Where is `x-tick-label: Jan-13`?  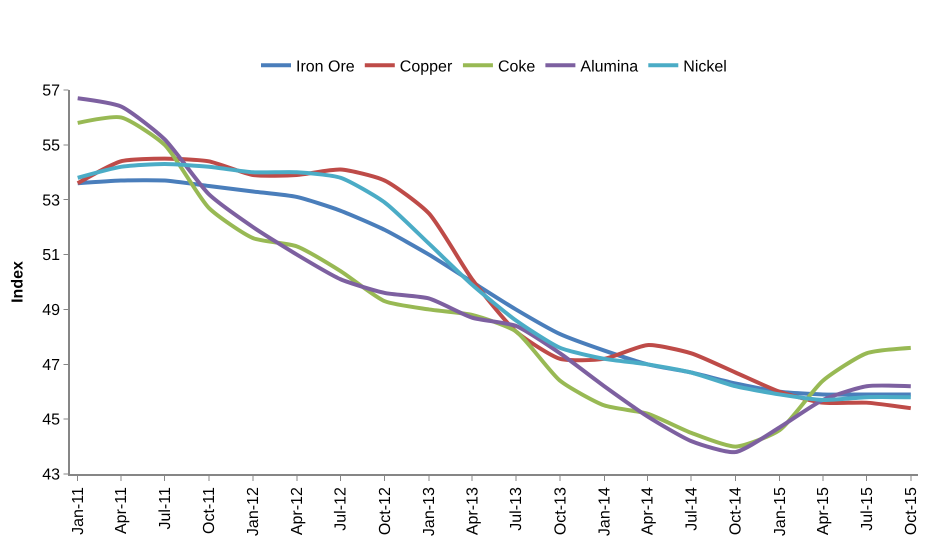
x-tick-label: Jan-13 is located at coordinates (429, 511).